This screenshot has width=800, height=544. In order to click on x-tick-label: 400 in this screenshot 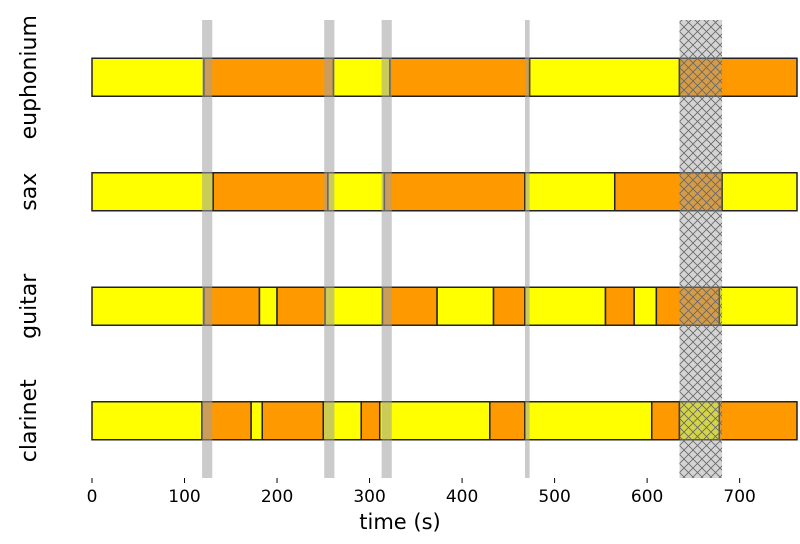, I will do `click(462, 497)`.